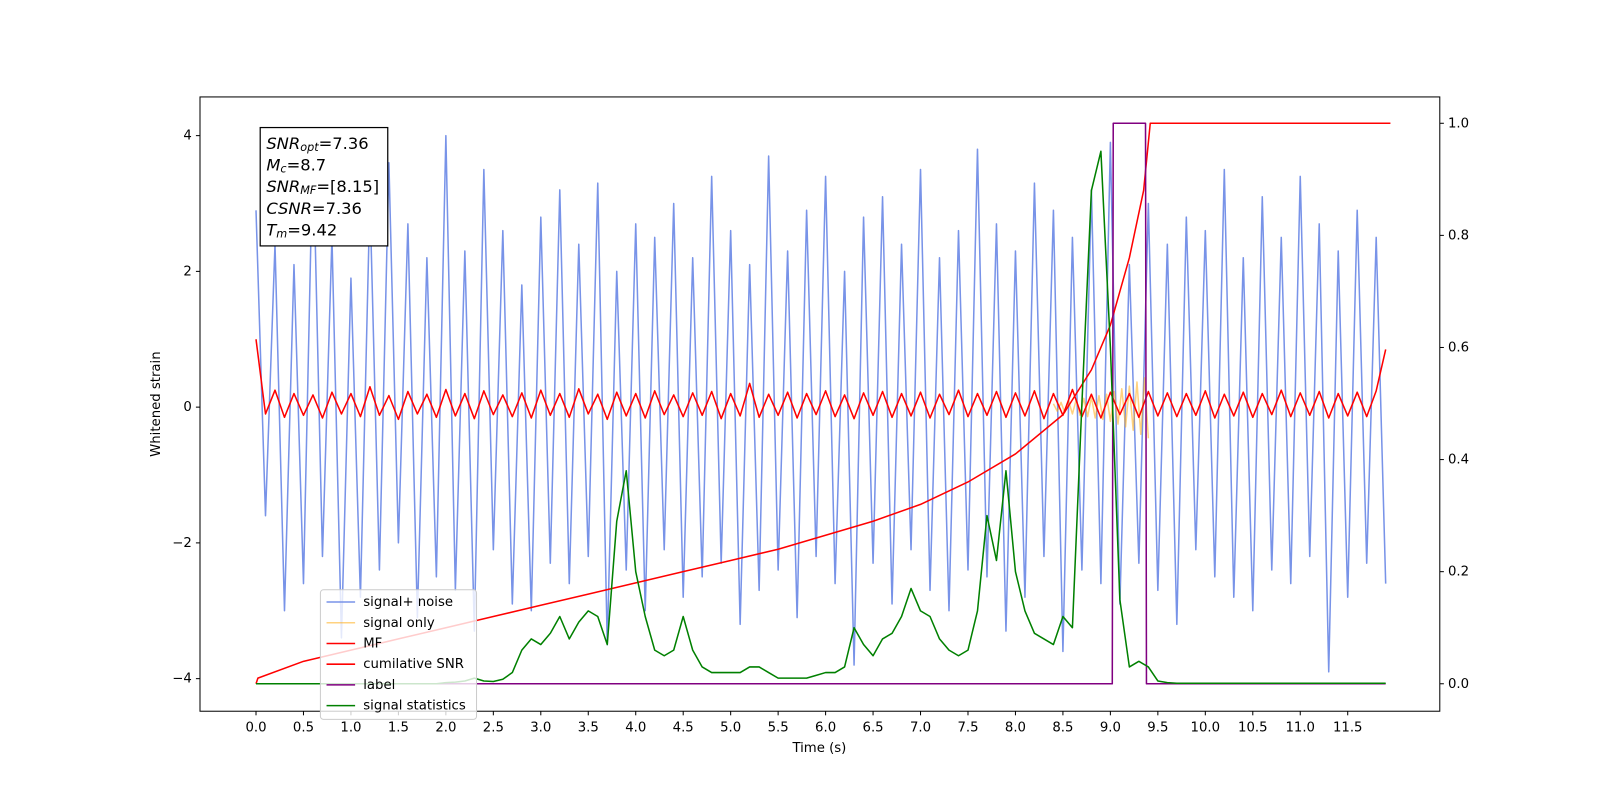 The width and height of the screenshot is (1600, 800). What do you see at coordinates (307, 164) in the screenshot?
I see `annotation-value: =8.7` at bounding box center [307, 164].